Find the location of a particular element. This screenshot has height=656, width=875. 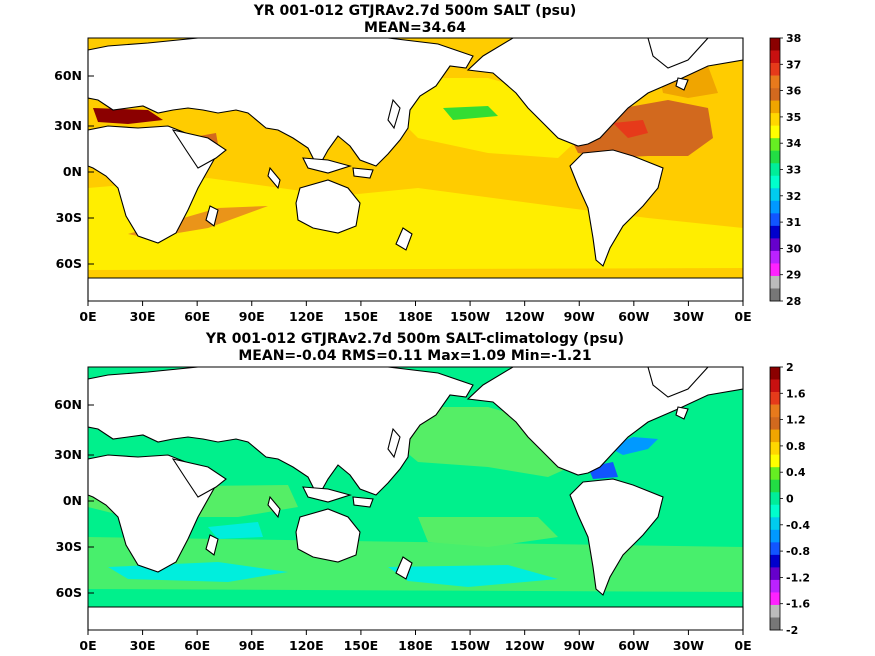

top-colorbar-label: 33 is located at coordinates (793, 170).